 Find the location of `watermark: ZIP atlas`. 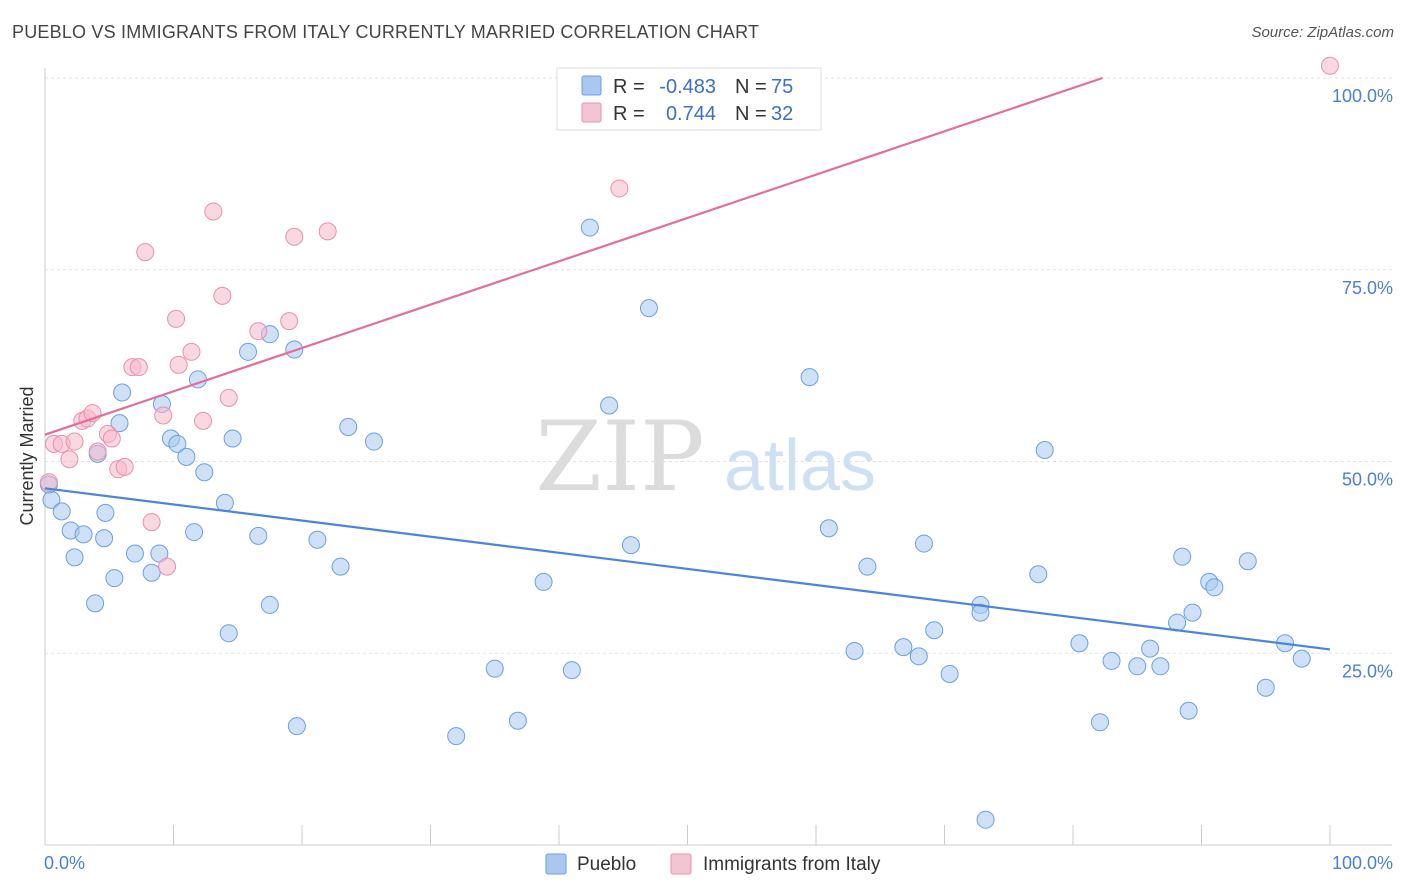

watermark: ZIP atlas is located at coordinates (705, 457).